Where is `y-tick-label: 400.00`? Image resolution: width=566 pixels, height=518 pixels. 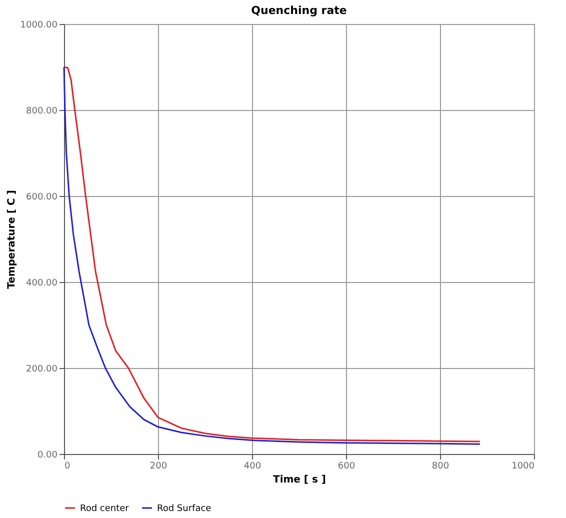 y-tick-label: 400.00 is located at coordinates (42, 283).